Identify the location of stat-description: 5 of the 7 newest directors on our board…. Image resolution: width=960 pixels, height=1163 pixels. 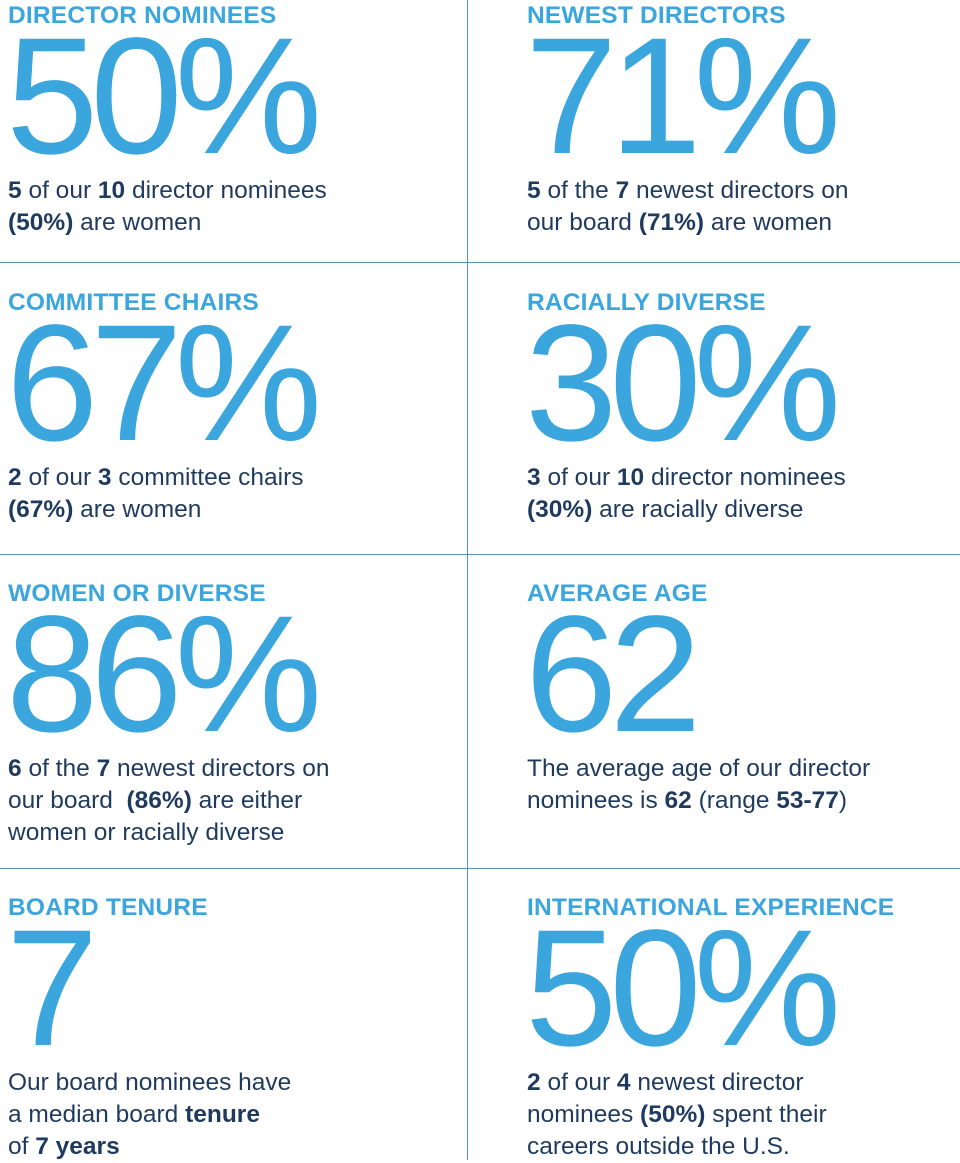
(688, 206).